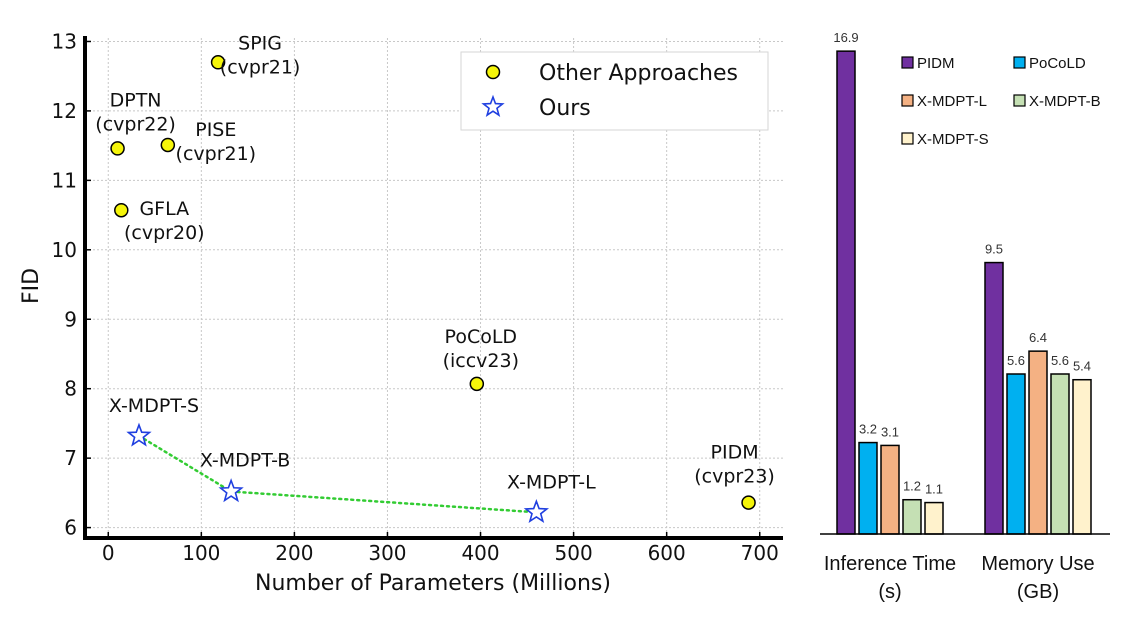 The width and height of the screenshot is (1133, 618). I want to click on x-tick-label: 0, so click(108, 553).